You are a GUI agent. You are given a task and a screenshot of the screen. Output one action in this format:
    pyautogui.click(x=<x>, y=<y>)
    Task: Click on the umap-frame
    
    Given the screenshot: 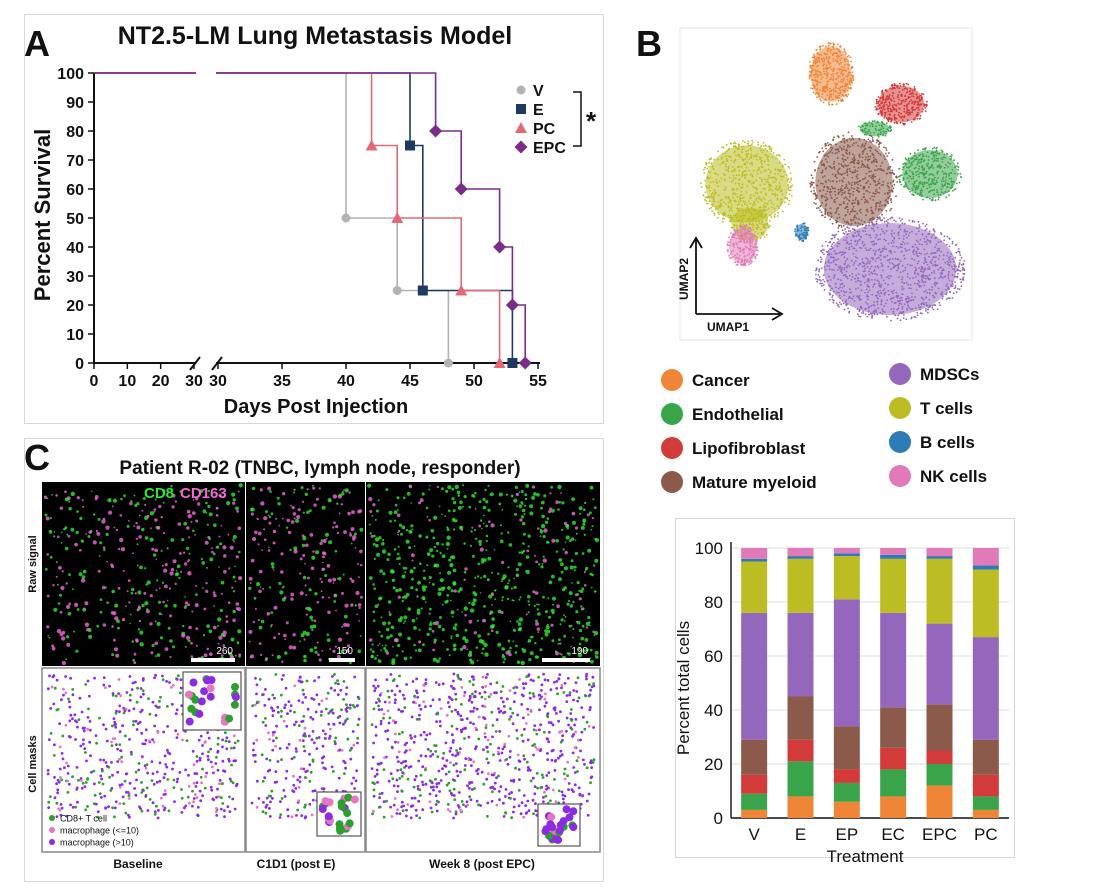 What is the action you would take?
    pyautogui.click(x=826, y=184)
    